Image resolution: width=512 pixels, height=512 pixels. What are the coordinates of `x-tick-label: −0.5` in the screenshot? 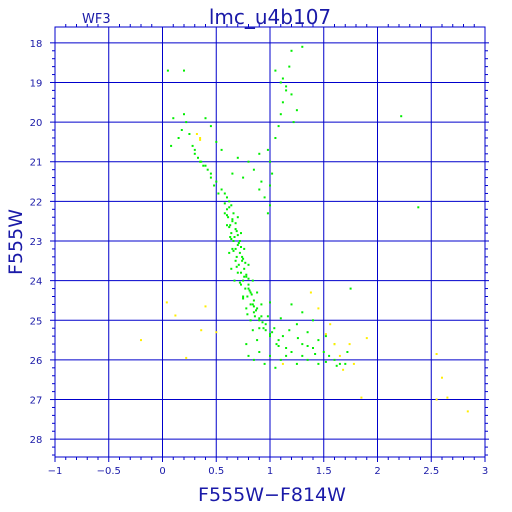 It's located at (109, 471).